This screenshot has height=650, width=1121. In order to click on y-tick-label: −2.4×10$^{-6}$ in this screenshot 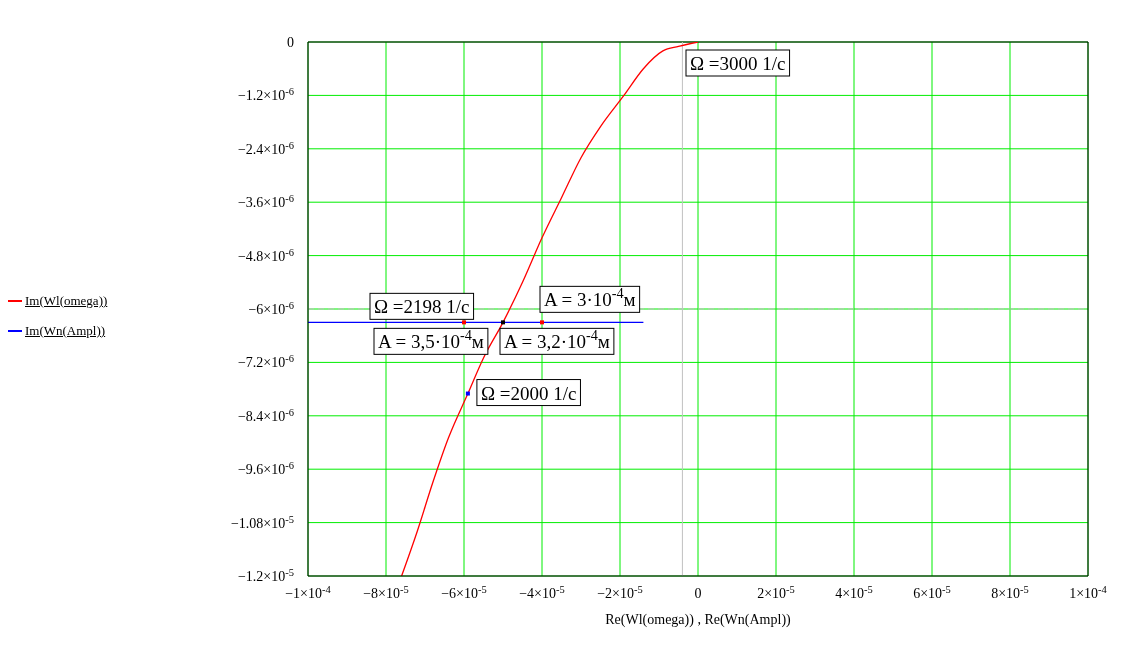, I will do `click(265, 148)`.